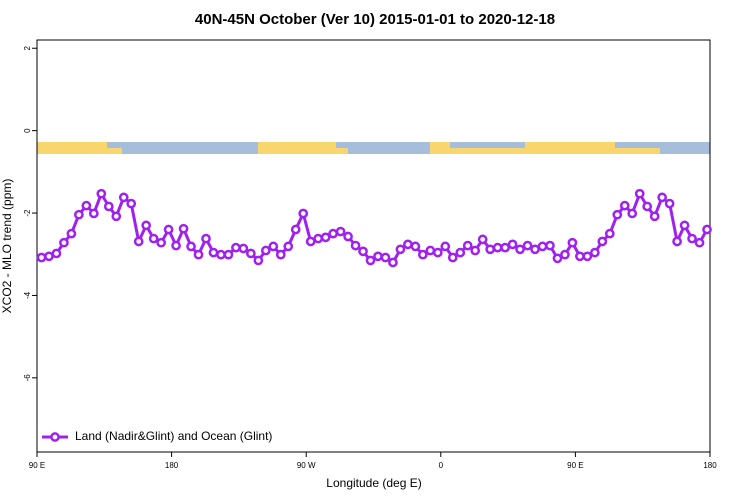 The height and width of the screenshot is (500, 750). What do you see at coordinates (27, 378) in the screenshot?
I see `y-tick-label: -6` at bounding box center [27, 378].